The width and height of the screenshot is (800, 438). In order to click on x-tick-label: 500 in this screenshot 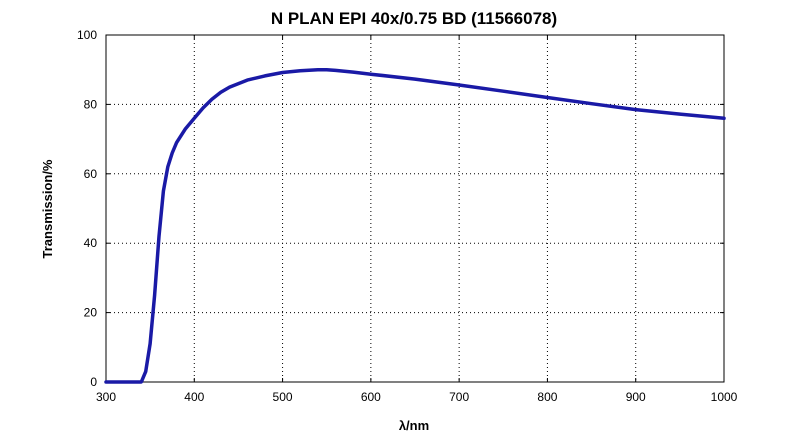, I will do `click(283, 397)`.